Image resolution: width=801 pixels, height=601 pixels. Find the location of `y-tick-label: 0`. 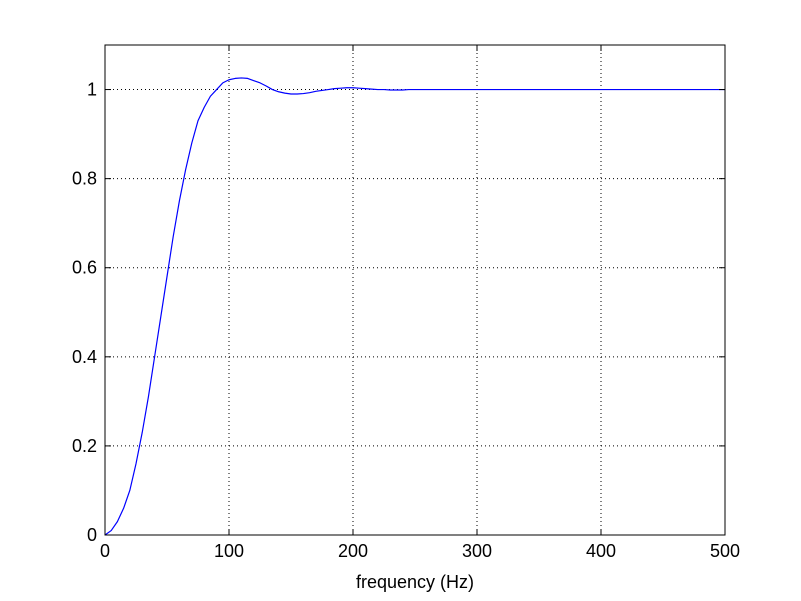

y-tick-label: 0 is located at coordinates (92, 535).